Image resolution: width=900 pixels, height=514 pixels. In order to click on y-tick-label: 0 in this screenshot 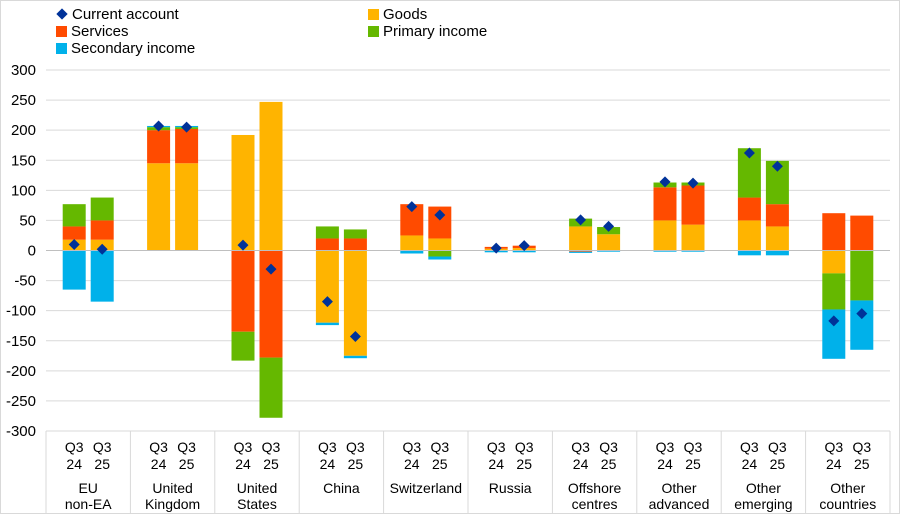, I will do `click(32, 251)`.